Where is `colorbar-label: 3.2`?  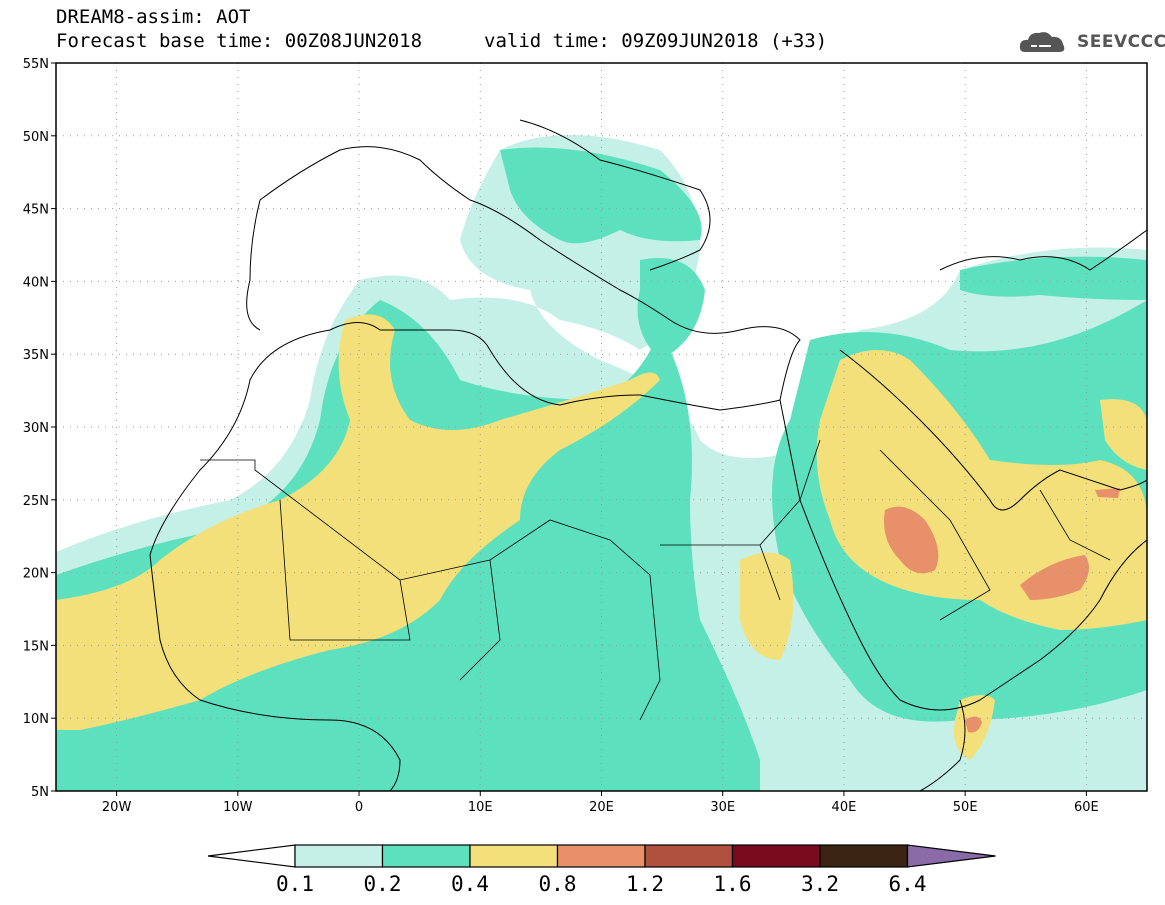 colorbar-label: 3.2 is located at coordinates (820, 884).